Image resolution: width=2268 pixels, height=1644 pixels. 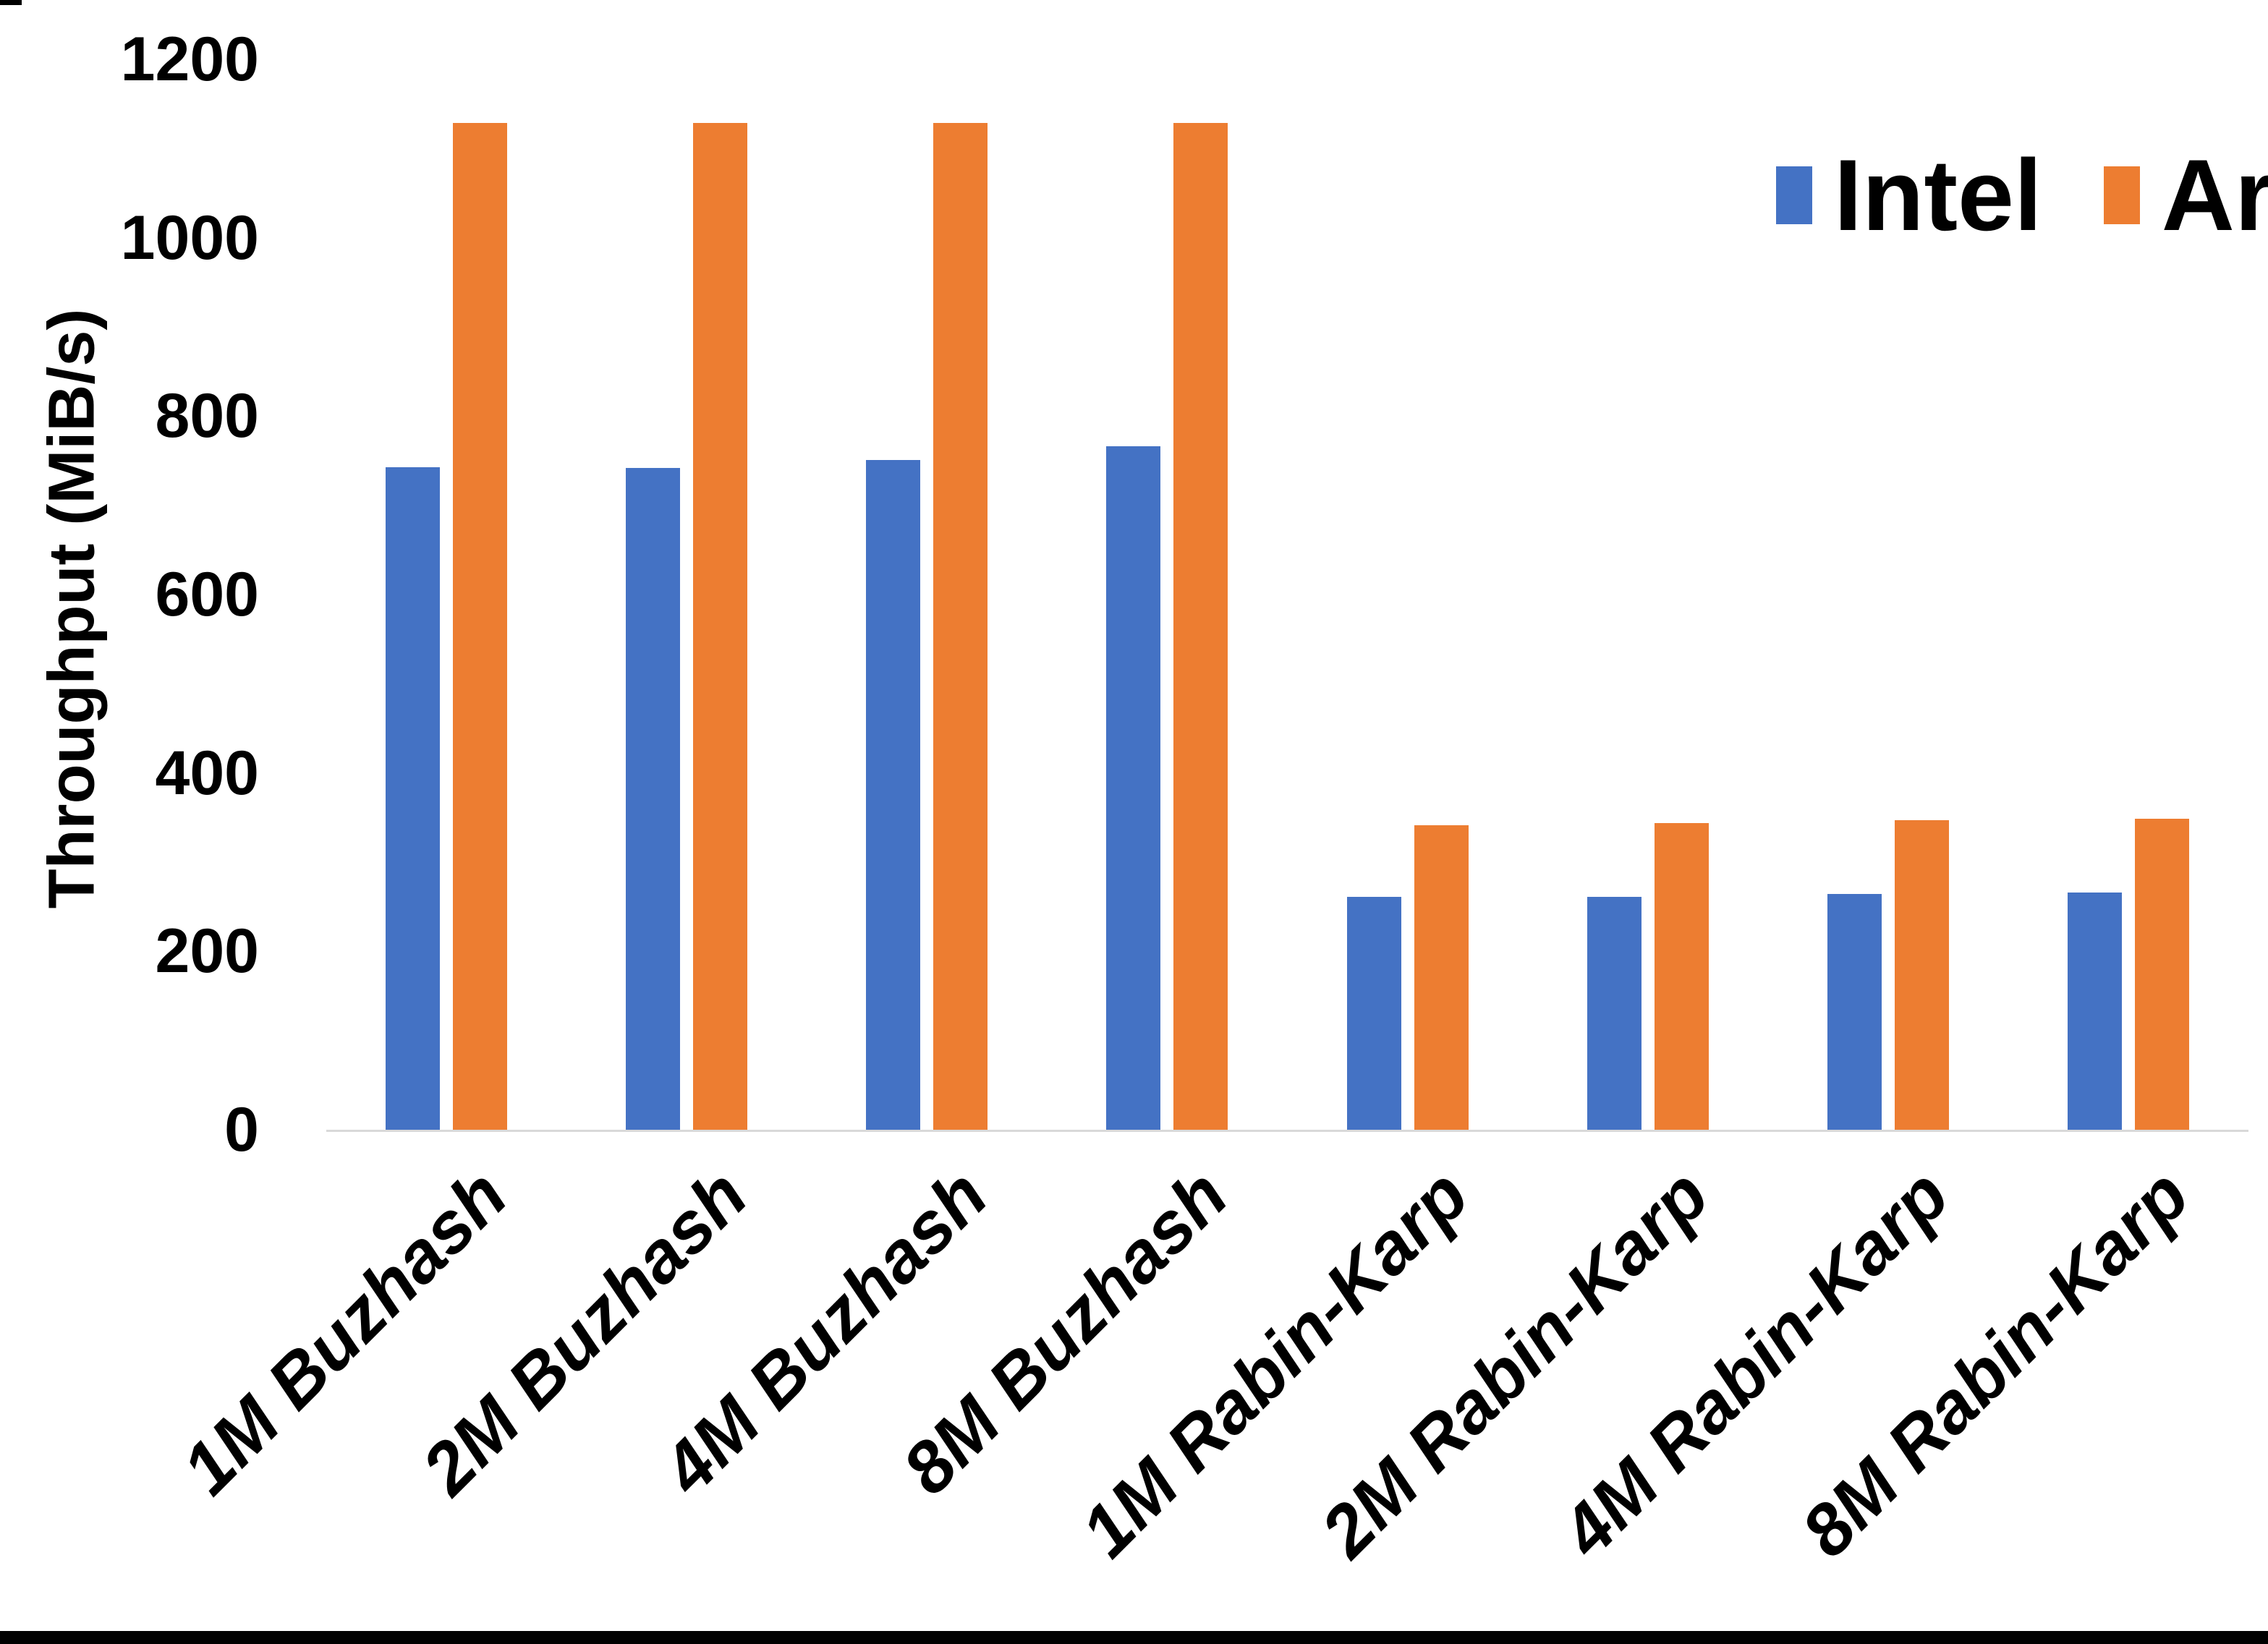 I want to click on window-edge-artifact, so click(x=11, y=2).